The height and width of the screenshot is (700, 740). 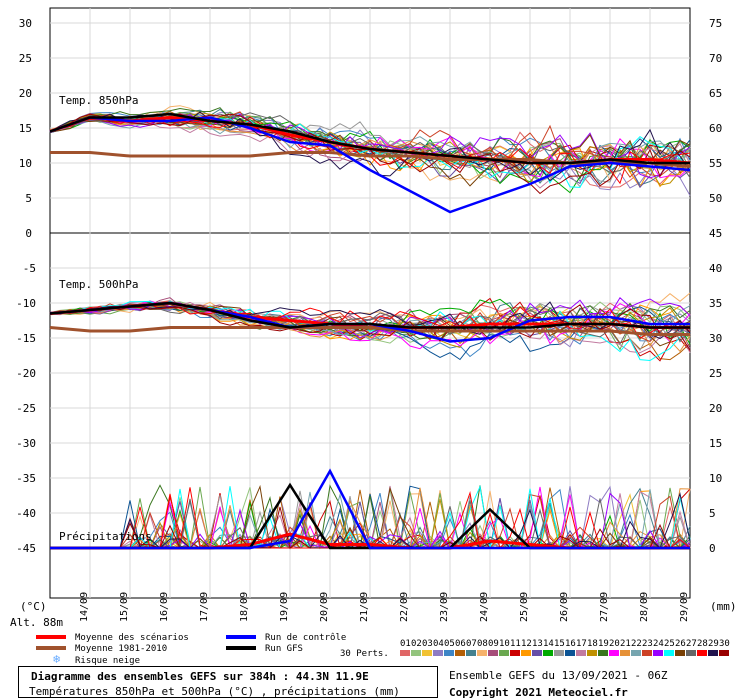 I want to click on pert-number: 09, so click(x=493, y=644).